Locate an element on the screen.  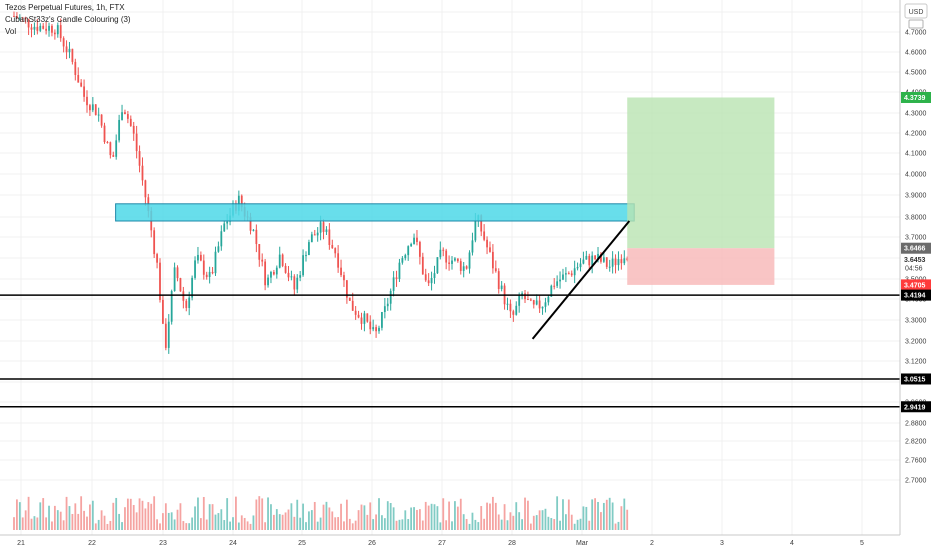
time-tick-label: 3 is located at coordinates (722, 543).